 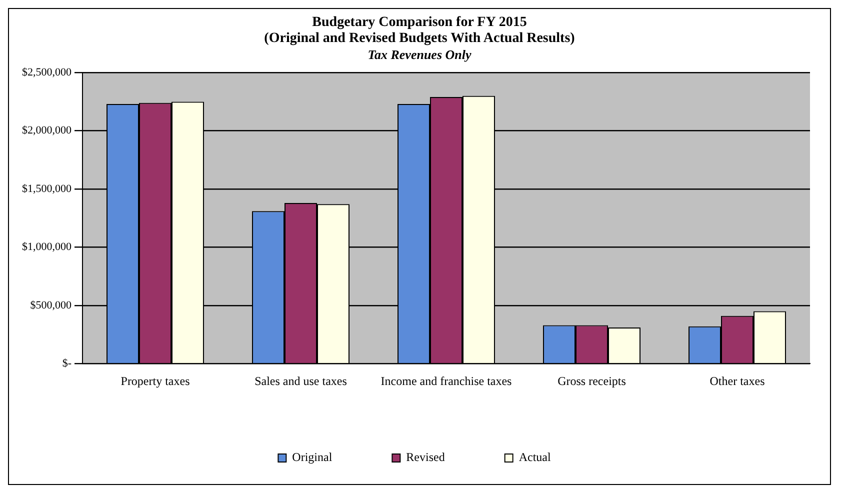 What do you see at coordinates (446, 381) in the screenshot?
I see `x-tick-label: Income and franchise taxes` at bounding box center [446, 381].